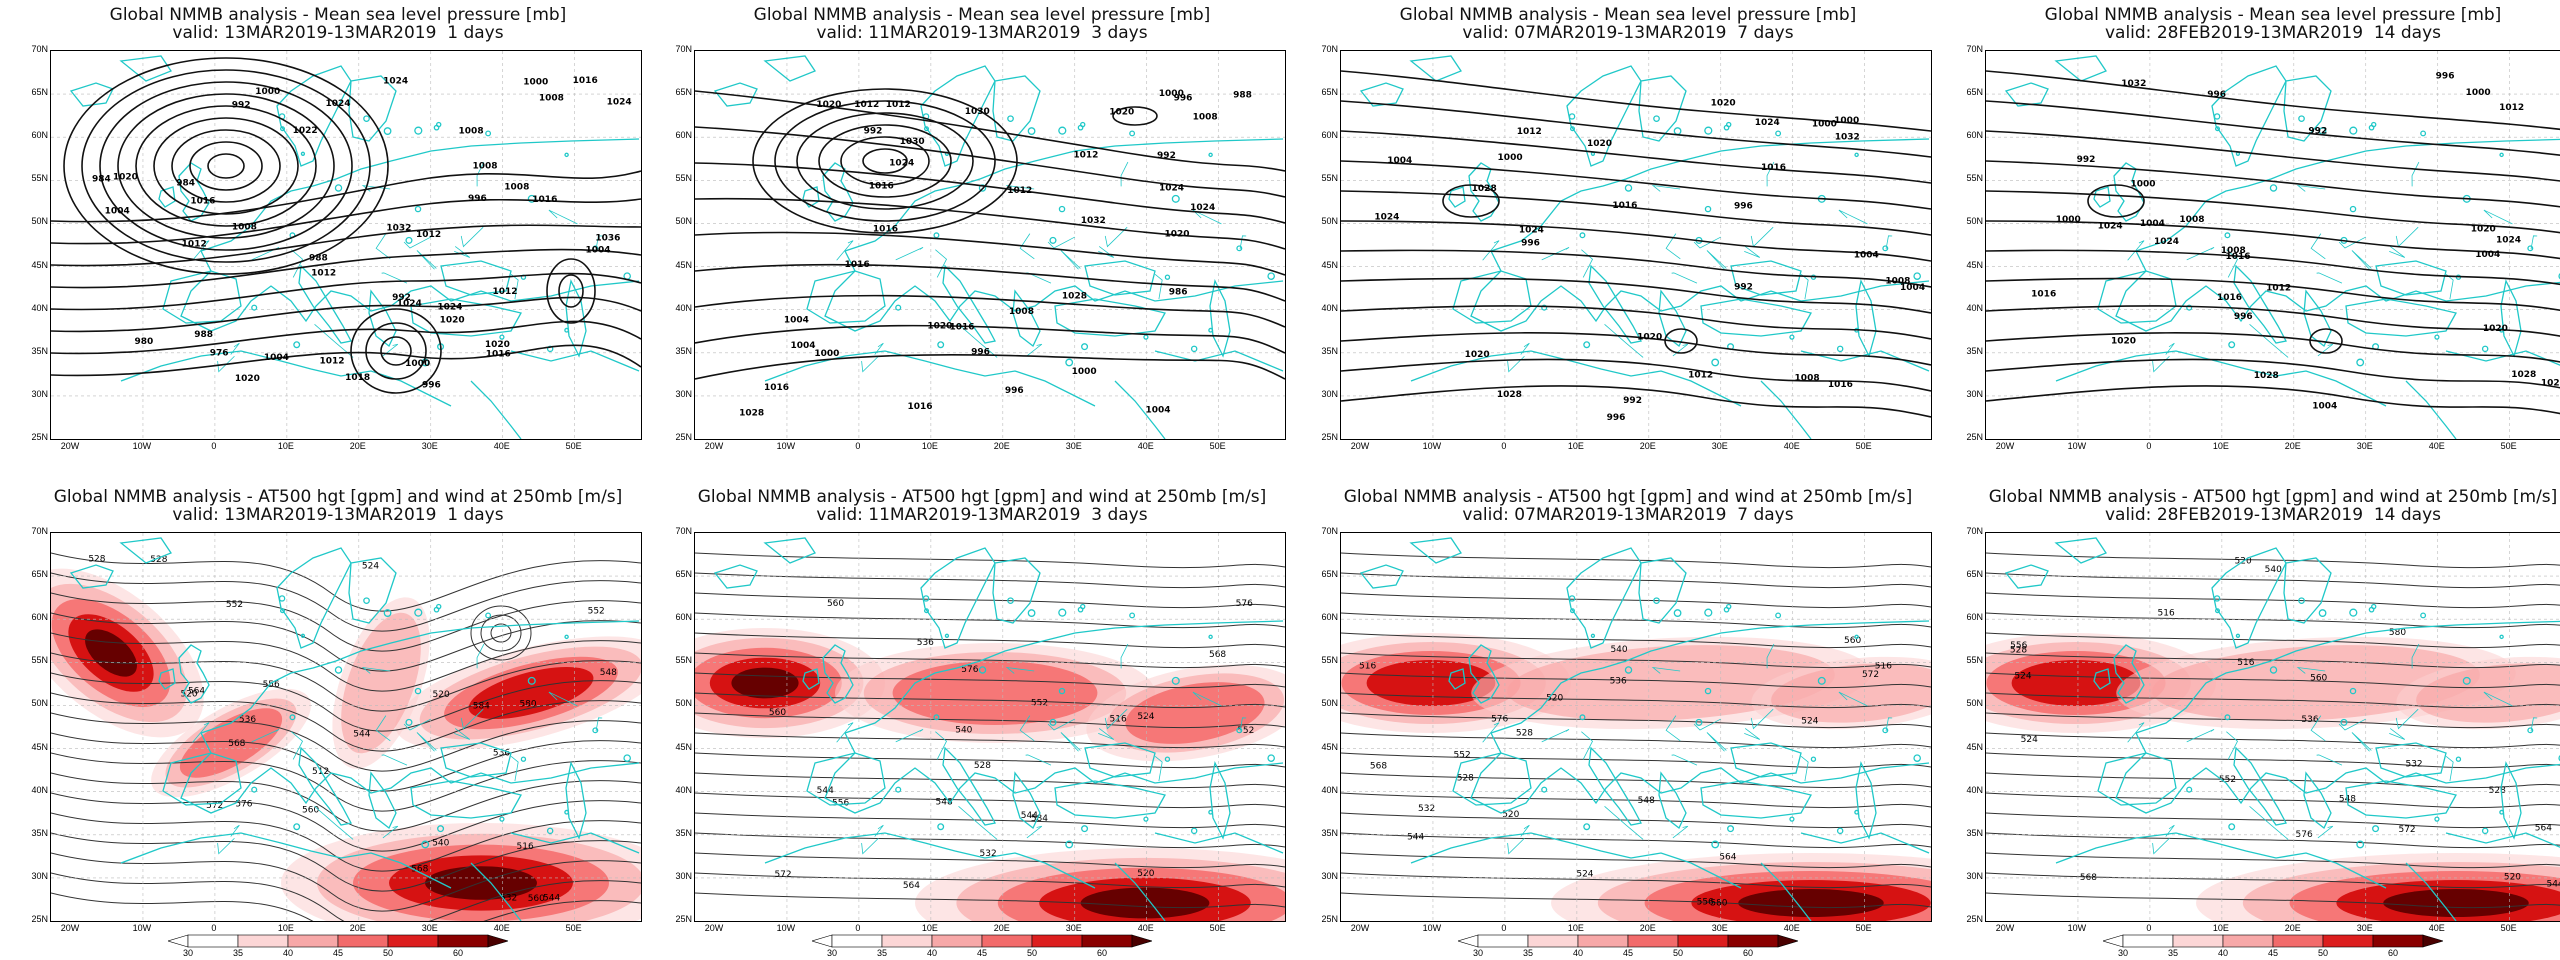 This screenshot has height=960, width=2560. Describe the element at coordinates (101, 179) in the screenshot. I see `isobar-label: 984` at that location.